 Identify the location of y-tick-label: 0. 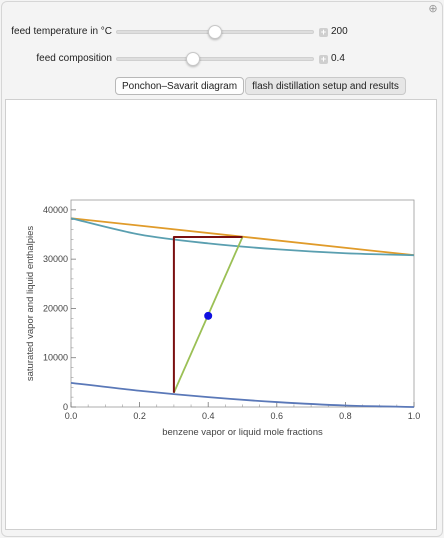
(65, 407).